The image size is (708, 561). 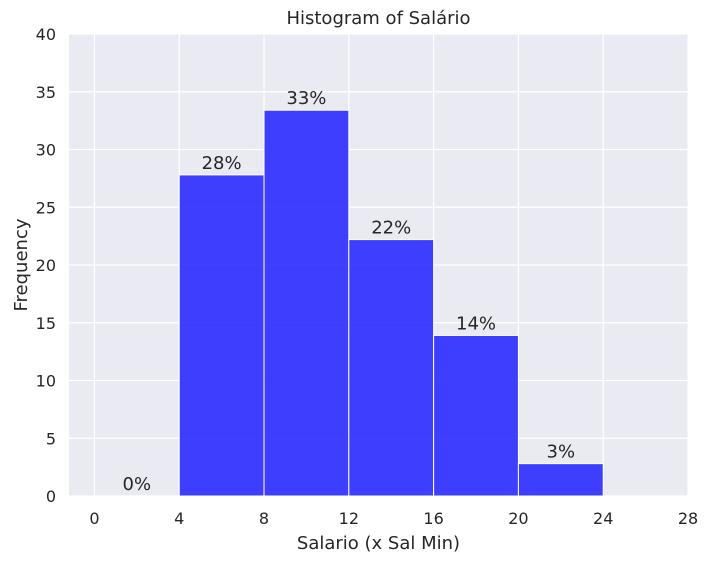 What do you see at coordinates (393, 518) in the screenshot?
I see `x-tick-labels: 0 4 8 12 16 20 24 28` at bounding box center [393, 518].